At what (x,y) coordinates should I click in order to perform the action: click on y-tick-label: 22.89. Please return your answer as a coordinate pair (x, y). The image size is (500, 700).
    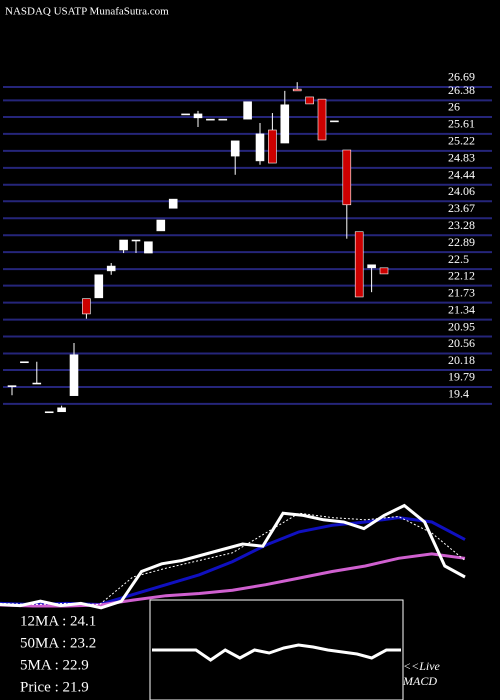
    Looking at the image, I should click on (461, 242).